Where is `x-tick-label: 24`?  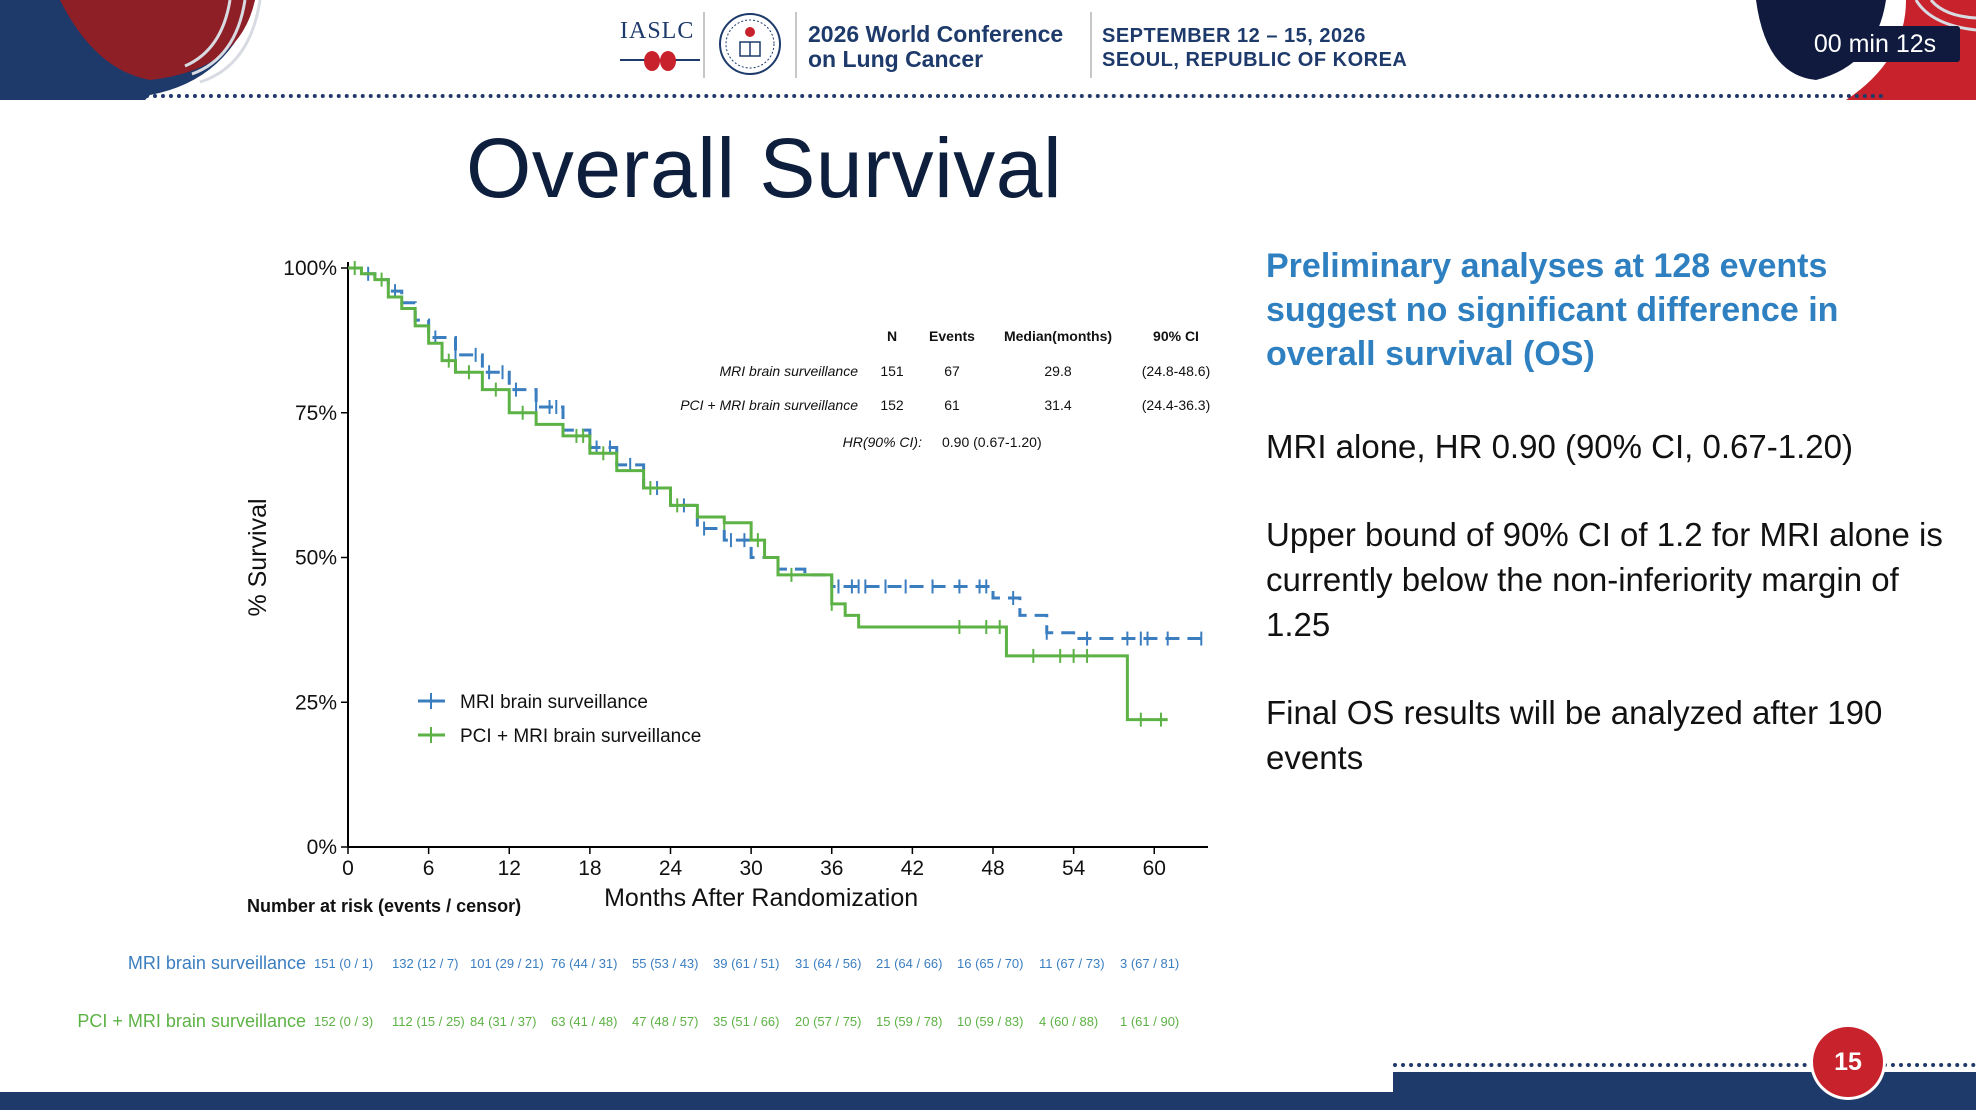 x-tick-label: 24 is located at coordinates (671, 868).